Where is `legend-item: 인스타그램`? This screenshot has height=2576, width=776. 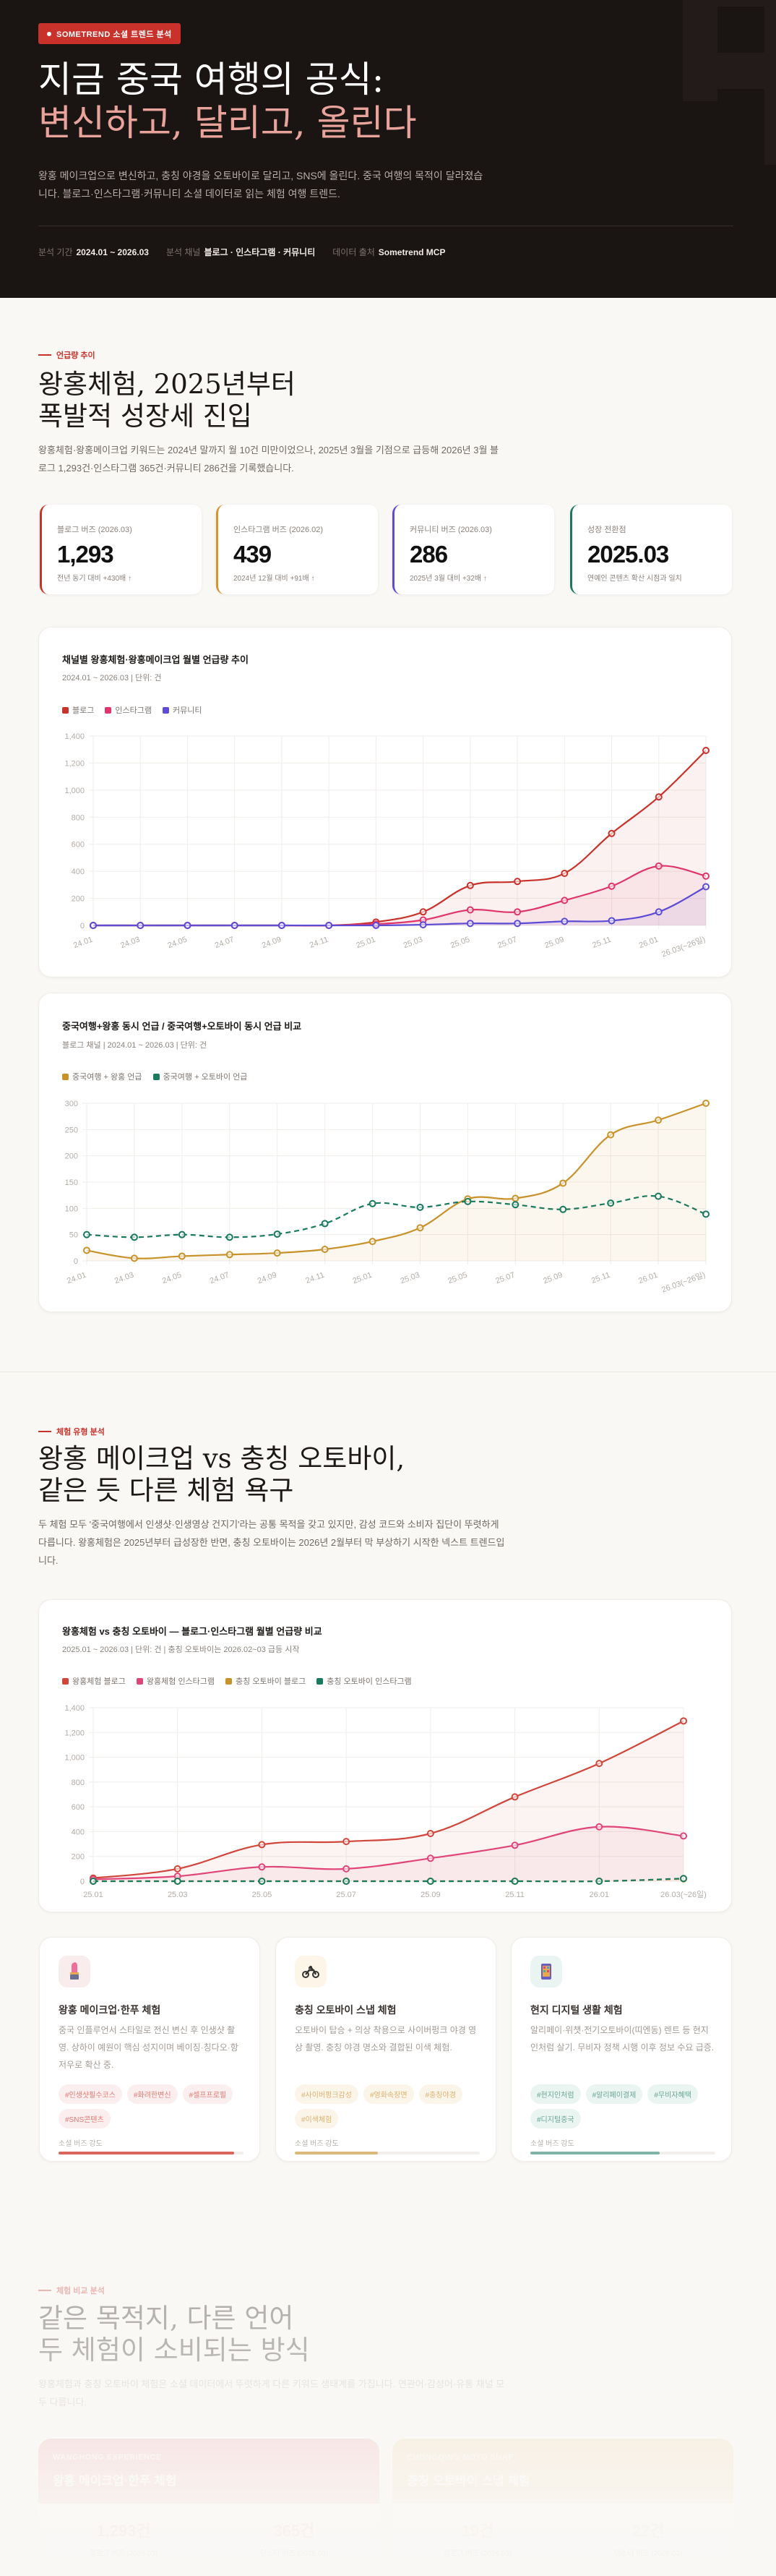 legend-item: 인스타그램 is located at coordinates (128, 710).